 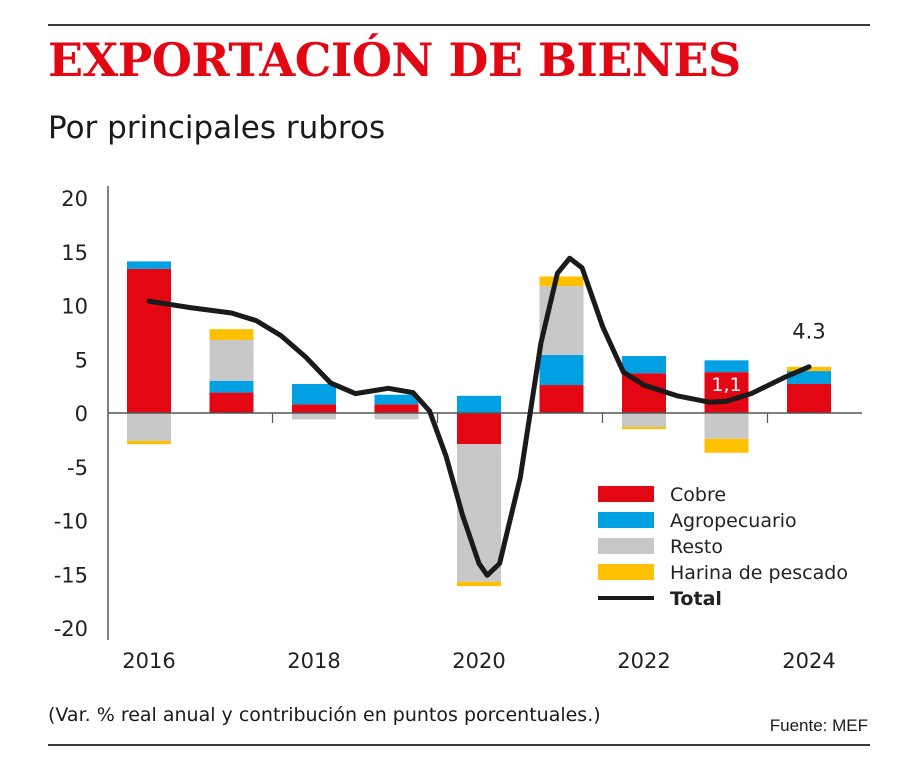 I want to click on y-tick-label: 0, so click(x=81, y=414).